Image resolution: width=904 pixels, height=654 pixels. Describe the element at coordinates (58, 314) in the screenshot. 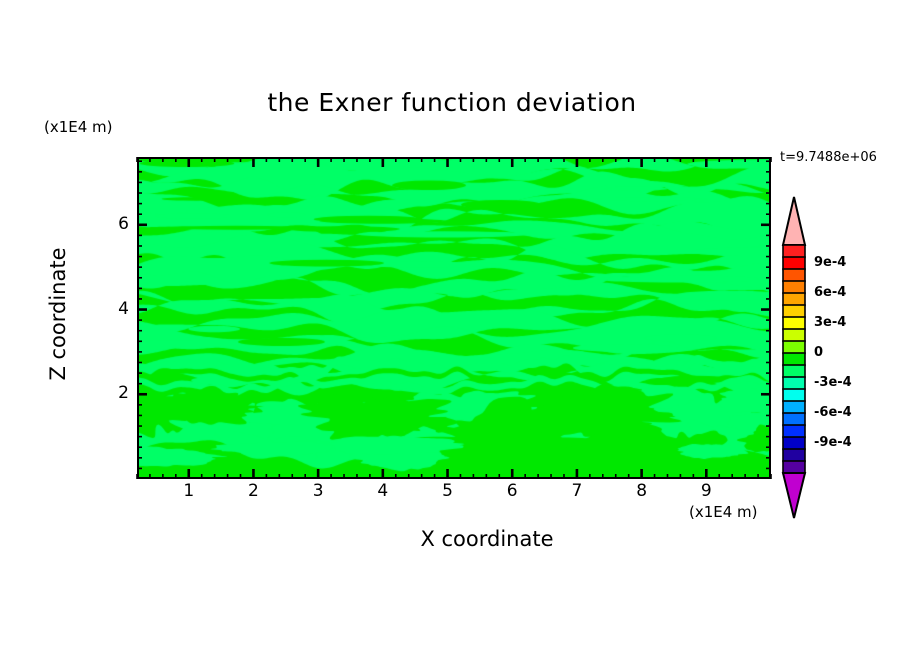

I see `y-axis-title: Z coordinate` at that location.